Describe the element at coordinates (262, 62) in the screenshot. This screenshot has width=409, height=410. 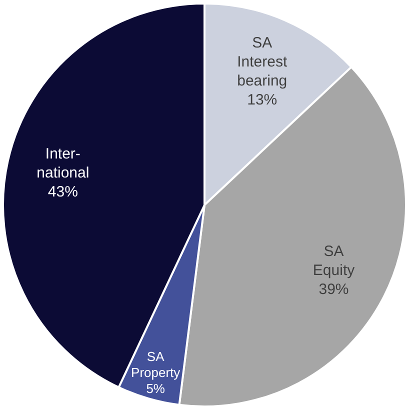
I see `slice-label: SA Interest bearing` at that location.